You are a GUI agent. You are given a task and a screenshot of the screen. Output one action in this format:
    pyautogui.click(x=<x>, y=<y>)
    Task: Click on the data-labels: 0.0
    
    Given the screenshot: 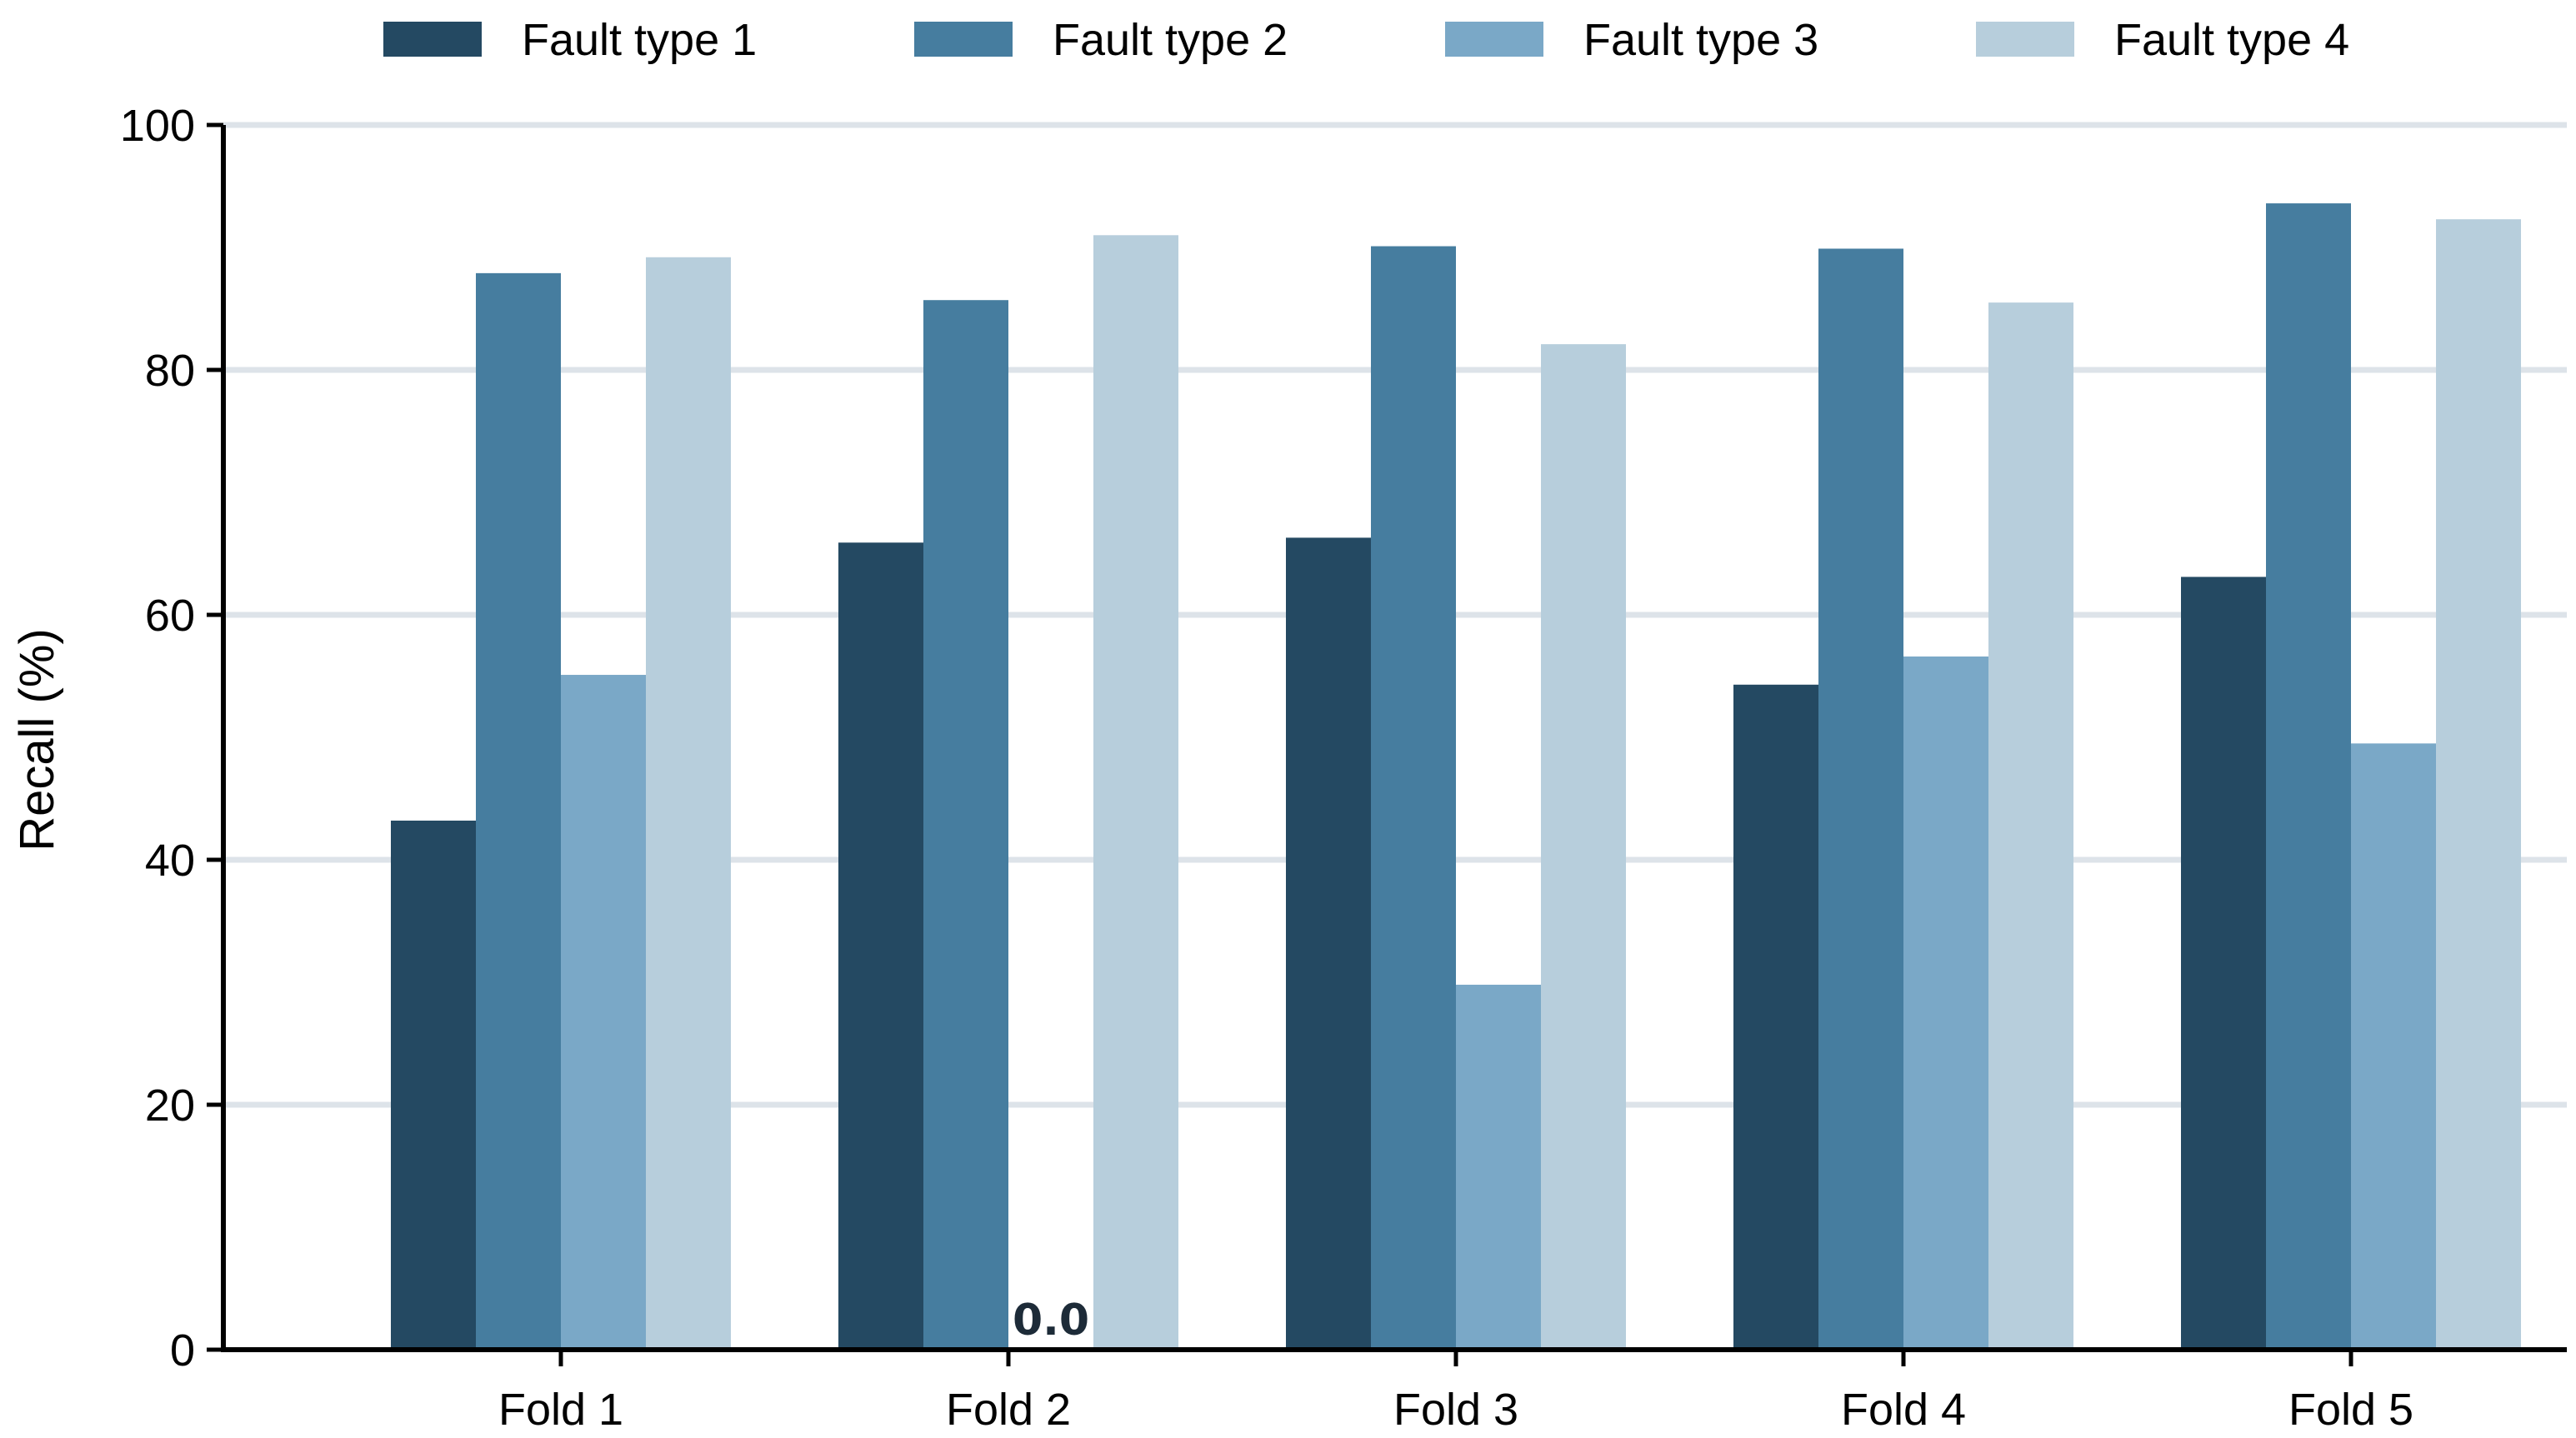 What is the action you would take?
    pyautogui.click(x=1051, y=1321)
    